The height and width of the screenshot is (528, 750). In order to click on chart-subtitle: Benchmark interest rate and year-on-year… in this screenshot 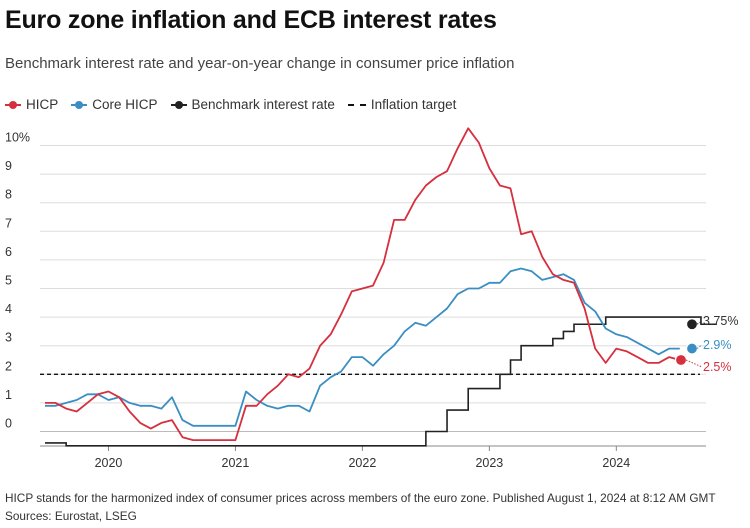, I will do `click(260, 63)`.